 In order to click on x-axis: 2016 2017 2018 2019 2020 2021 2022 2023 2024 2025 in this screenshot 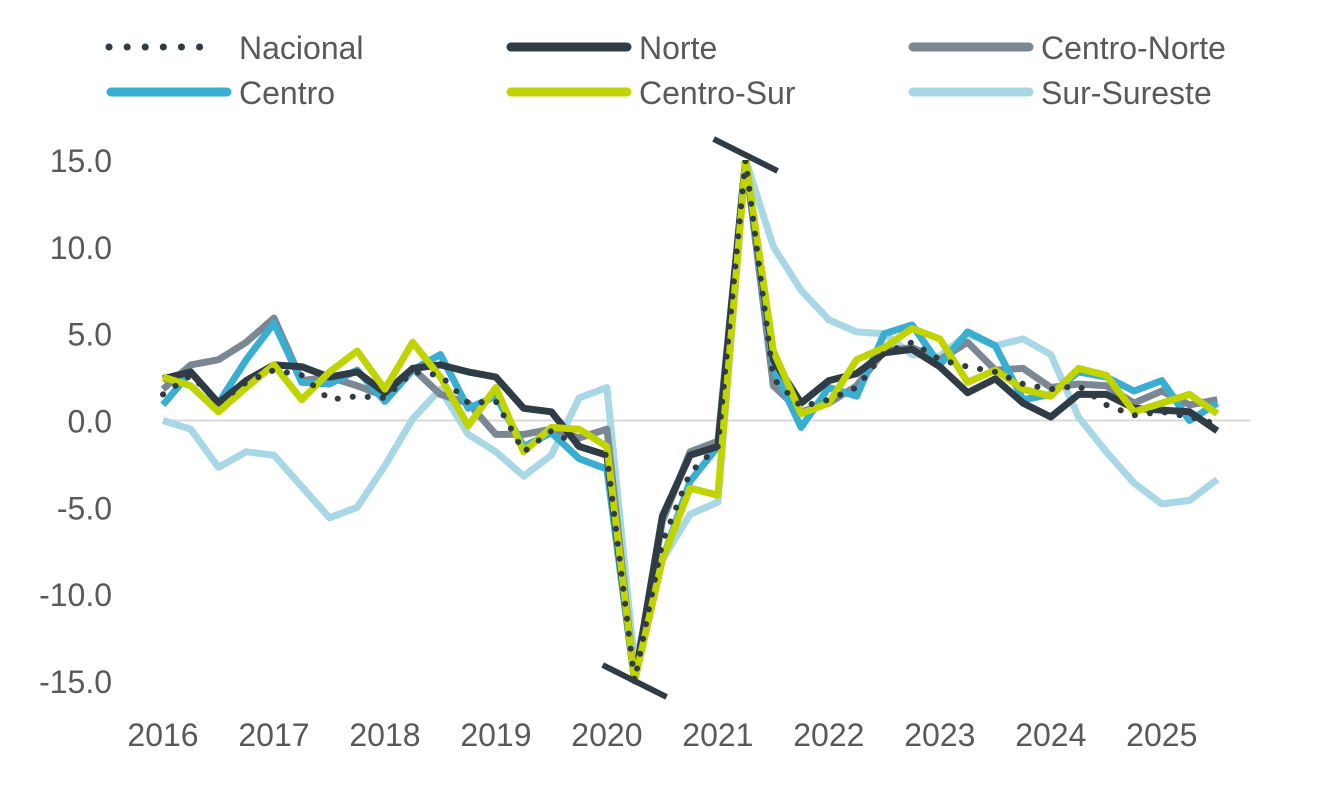, I will do `click(662, 735)`.